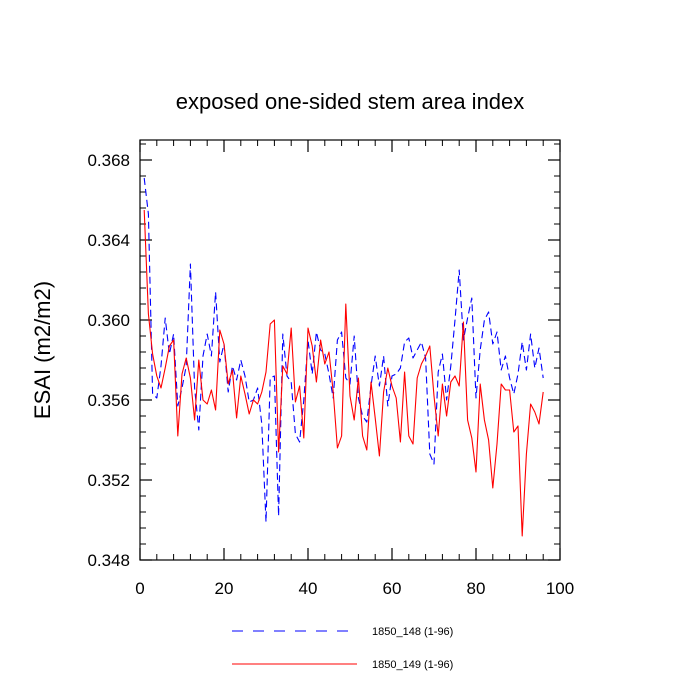 This screenshot has height=700, width=700. I want to click on legend-label-1: 1850_148 (1-96), so click(412, 632).